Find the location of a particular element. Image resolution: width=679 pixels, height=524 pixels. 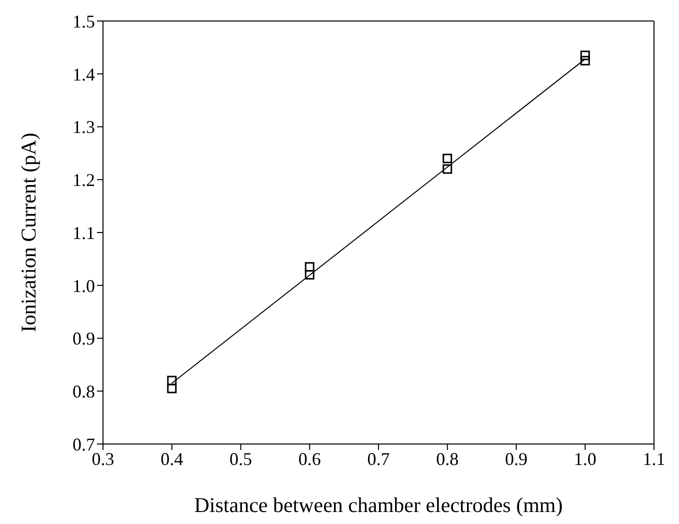

x-tick-label: 1.0 is located at coordinates (585, 458).